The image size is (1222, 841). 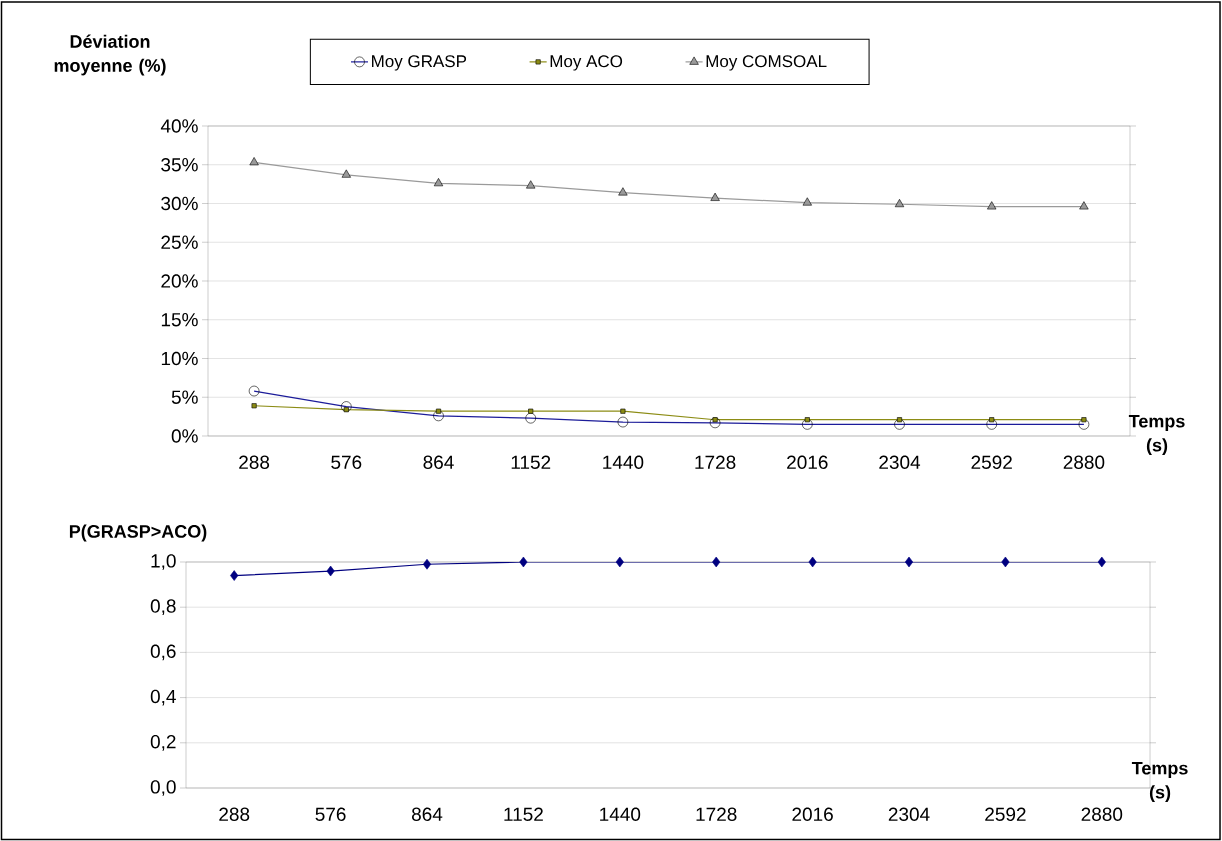 What do you see at coordinates (179, 126) in the screenshot?
I see `y-tick-label: 40%` at bounding box center [179, 126].